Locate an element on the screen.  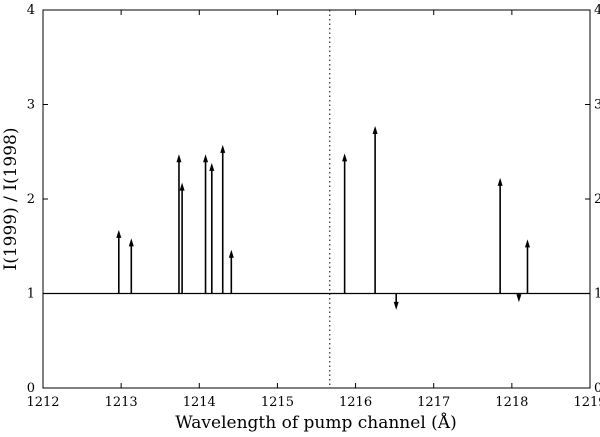
x-tick-label: 1217 is located at coordinates (433, 402).